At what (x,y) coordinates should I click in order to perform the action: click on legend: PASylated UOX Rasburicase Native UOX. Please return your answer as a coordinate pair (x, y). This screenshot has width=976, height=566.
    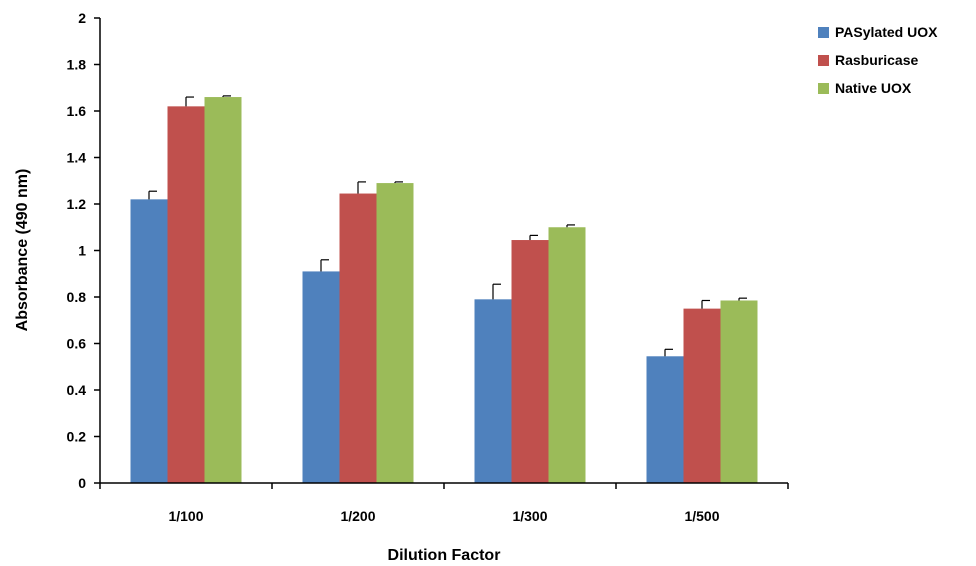
    Looking at the image, I should click on (878, 60).